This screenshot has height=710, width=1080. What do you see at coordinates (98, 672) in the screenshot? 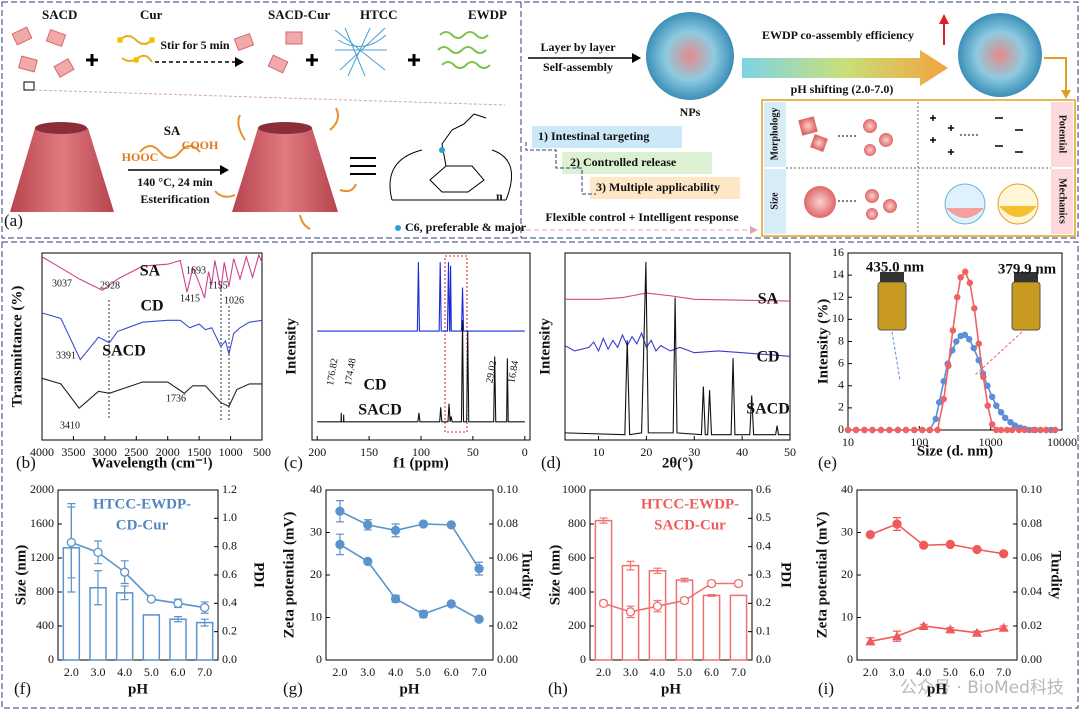
I see `x-tick-label: 3.0` at bounding box center [98, 672].